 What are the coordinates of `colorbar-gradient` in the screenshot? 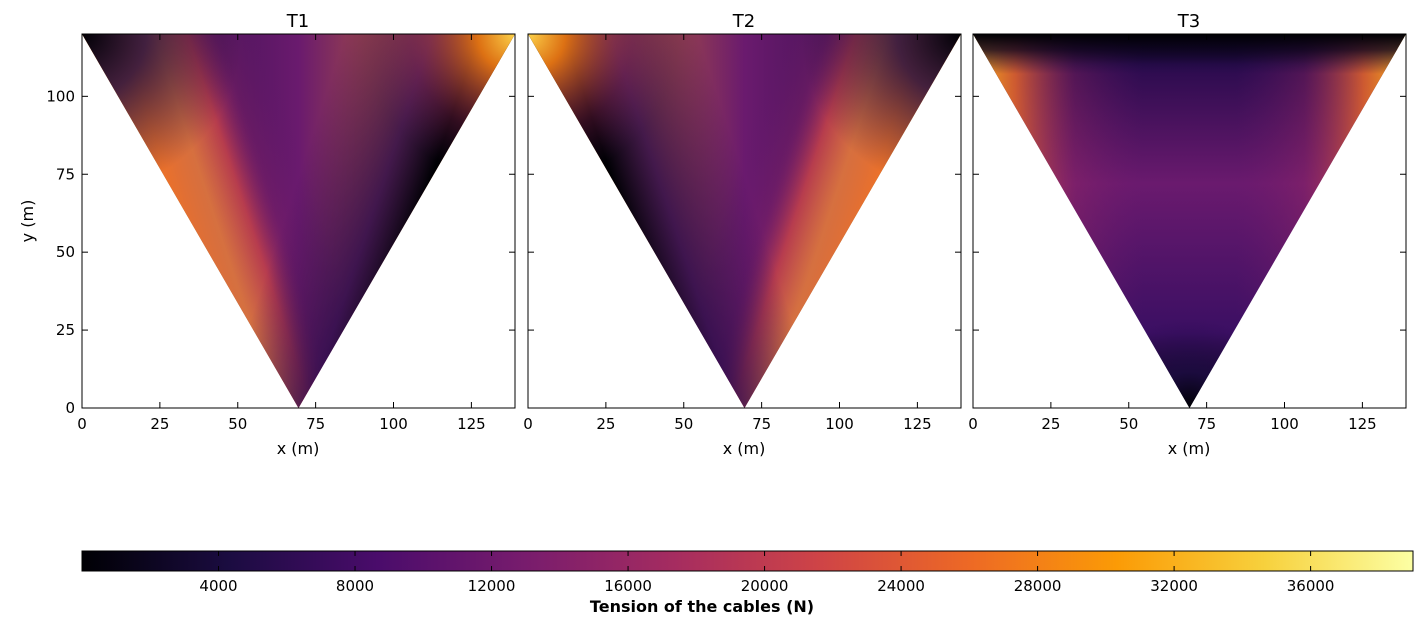 It's located at (747, 561).